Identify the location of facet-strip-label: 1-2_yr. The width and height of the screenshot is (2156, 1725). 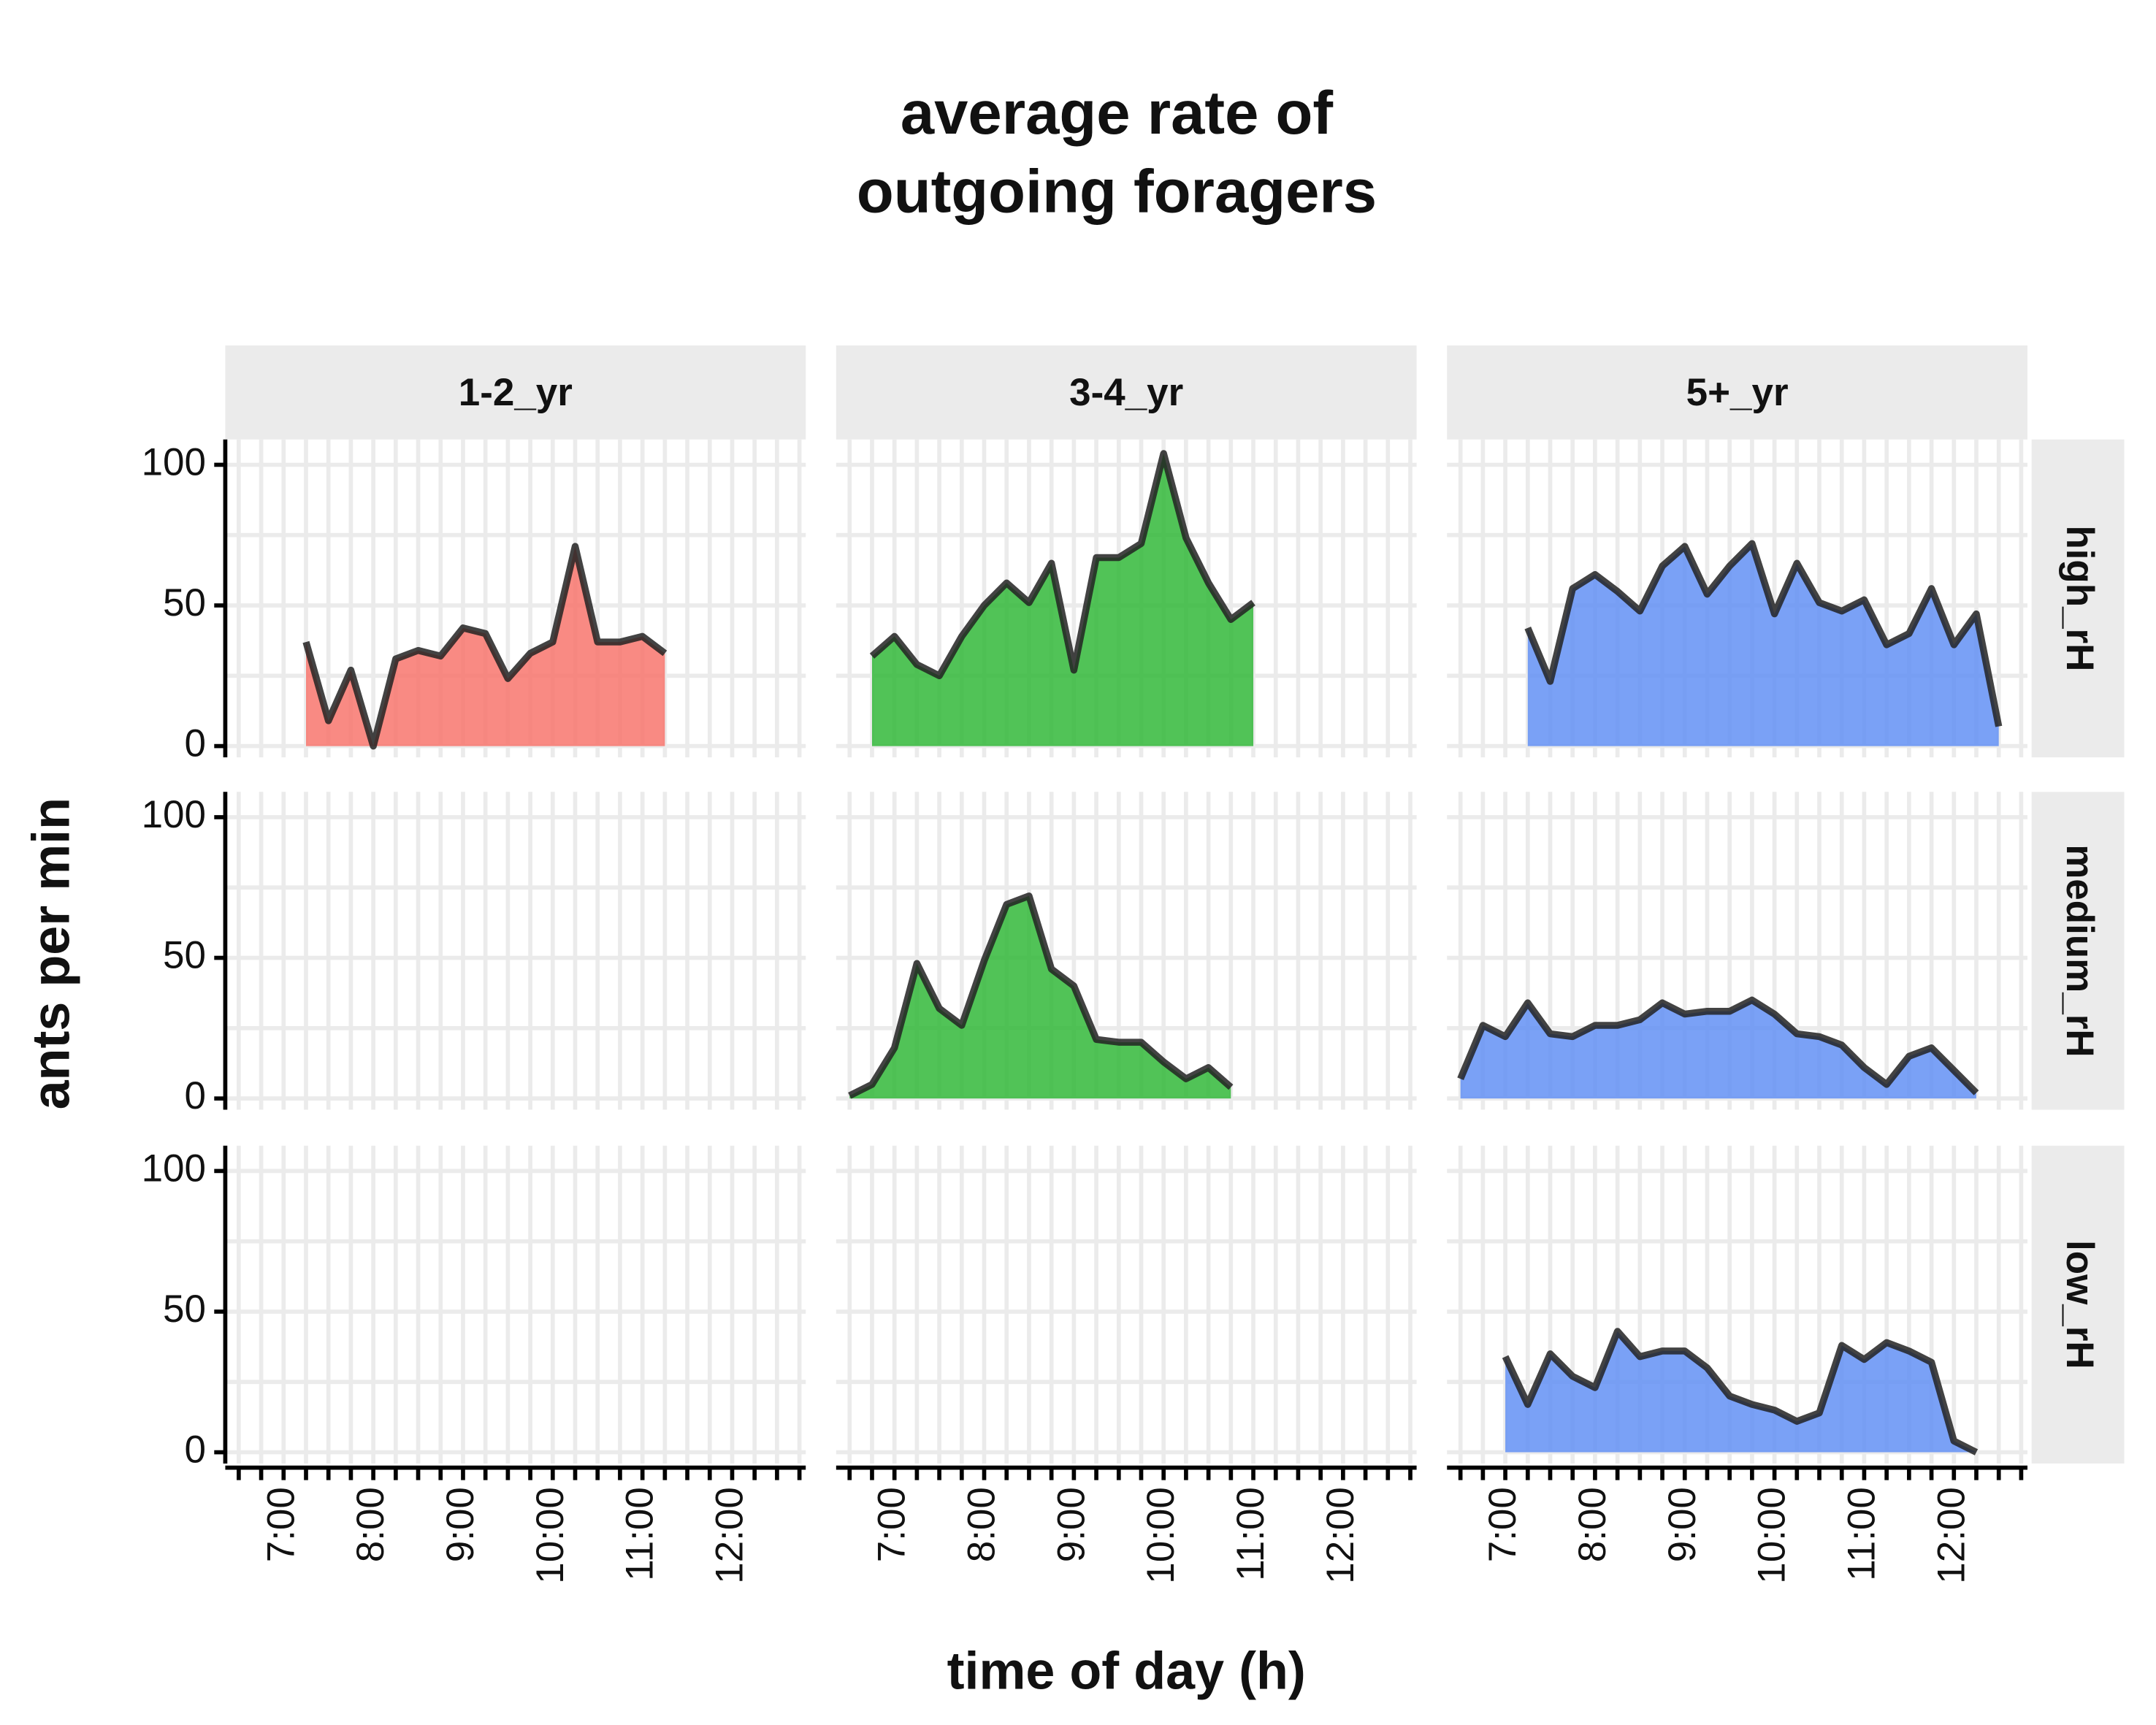
(516, 392).